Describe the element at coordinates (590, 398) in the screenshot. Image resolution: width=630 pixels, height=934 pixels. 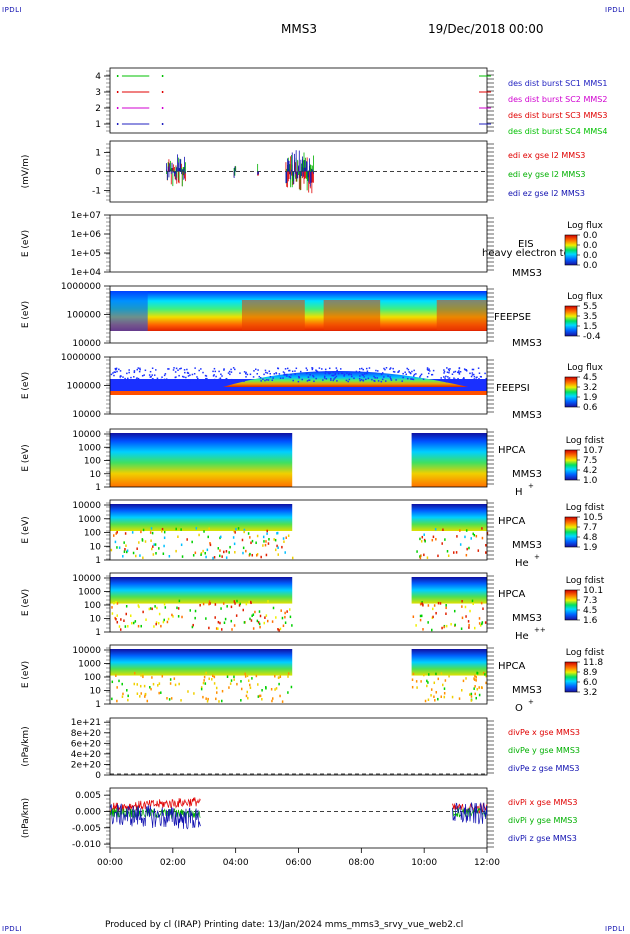
I see `feepsi-colorbar-tick-label: 1.9` at that location.